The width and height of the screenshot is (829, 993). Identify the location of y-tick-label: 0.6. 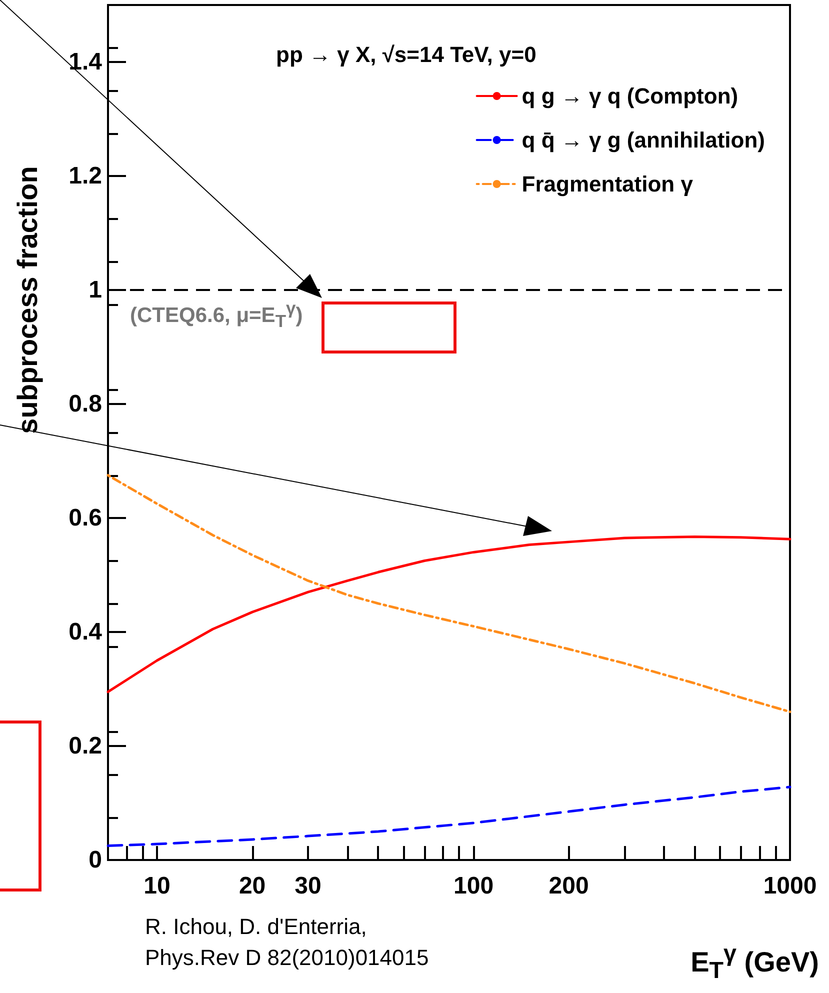
(85, 518).